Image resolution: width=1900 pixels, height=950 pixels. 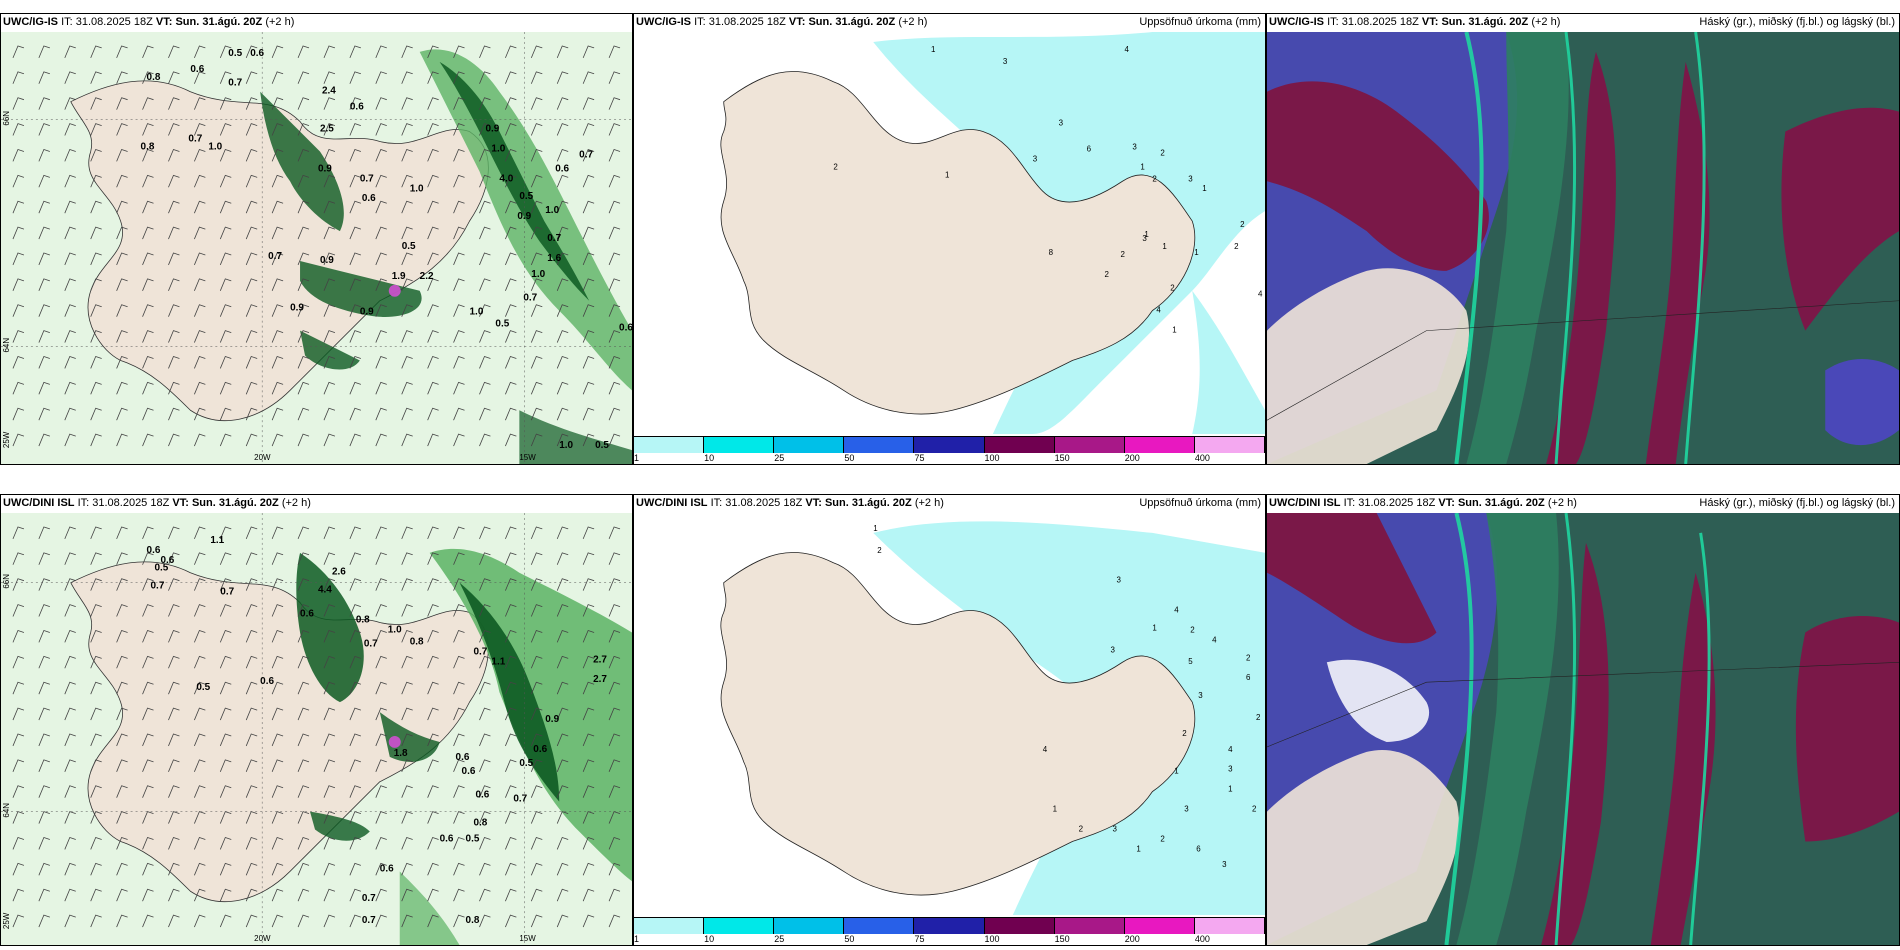 What do you see at coordinates (849, 458) in the screenshot?
I see `colorbar-tick-label: 50` at bounding box center [849, 458].